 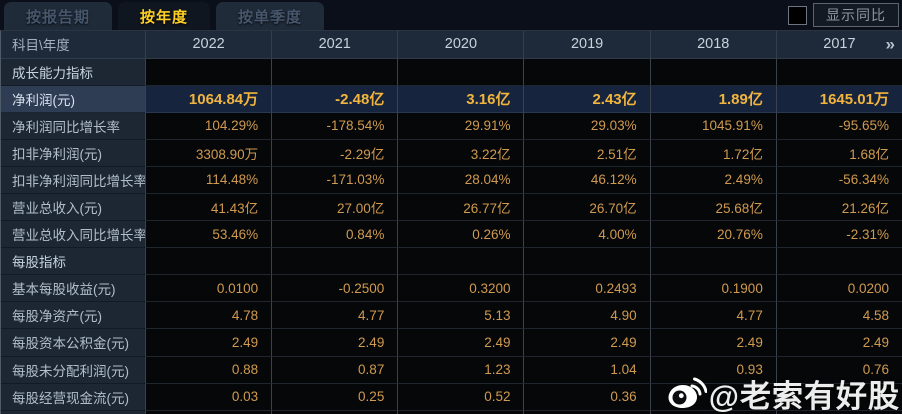 What do you see at coordinates (208, 45) in the screenshot?
I see `year-header: 2022` at bounding box center [208, 45].